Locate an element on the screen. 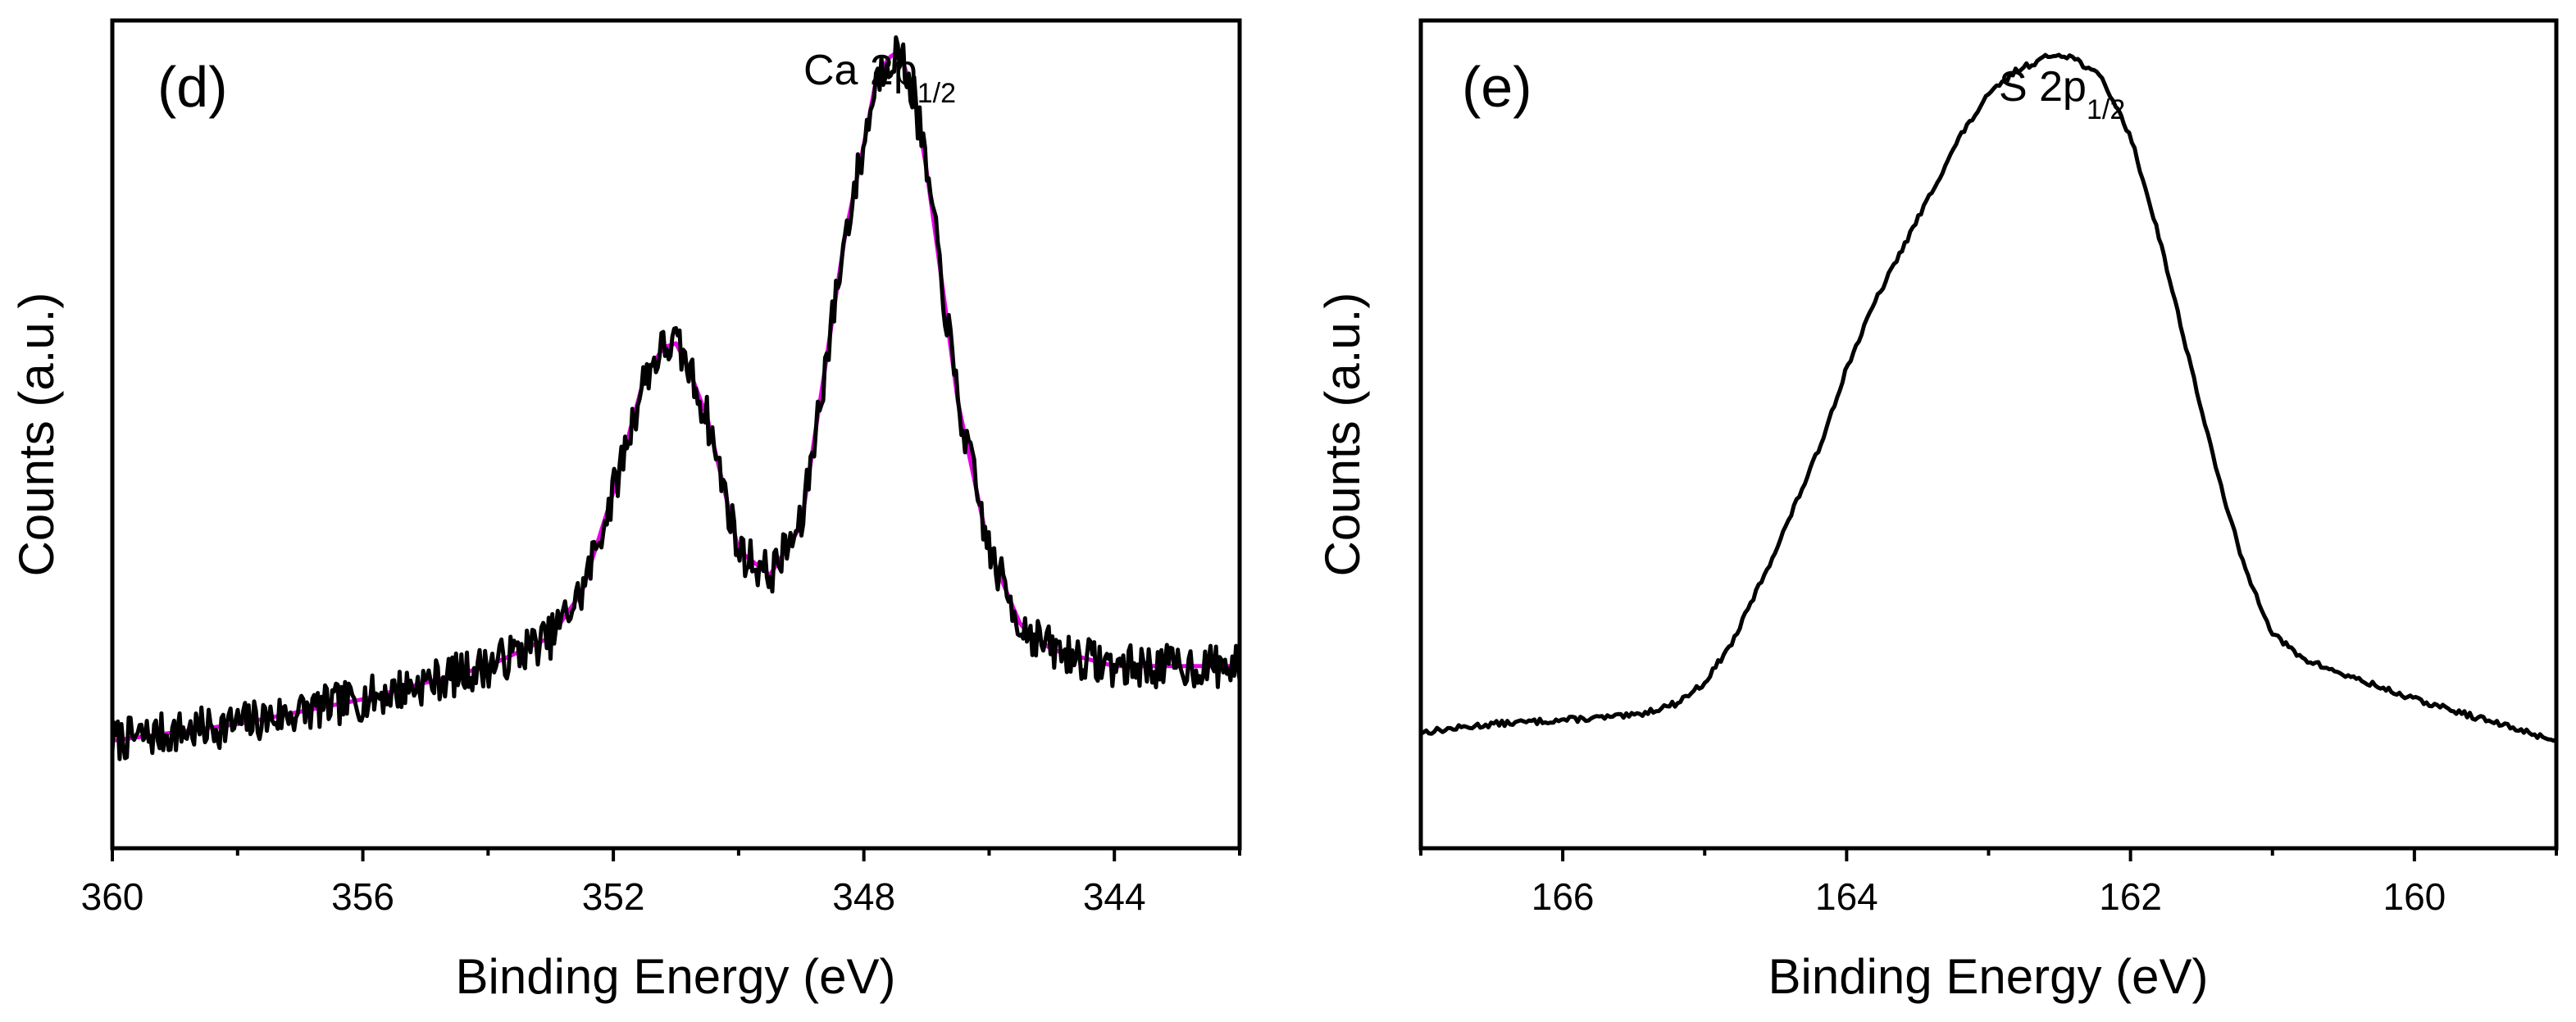  x-tick-label: 348 is located at coordinates (863, 897).